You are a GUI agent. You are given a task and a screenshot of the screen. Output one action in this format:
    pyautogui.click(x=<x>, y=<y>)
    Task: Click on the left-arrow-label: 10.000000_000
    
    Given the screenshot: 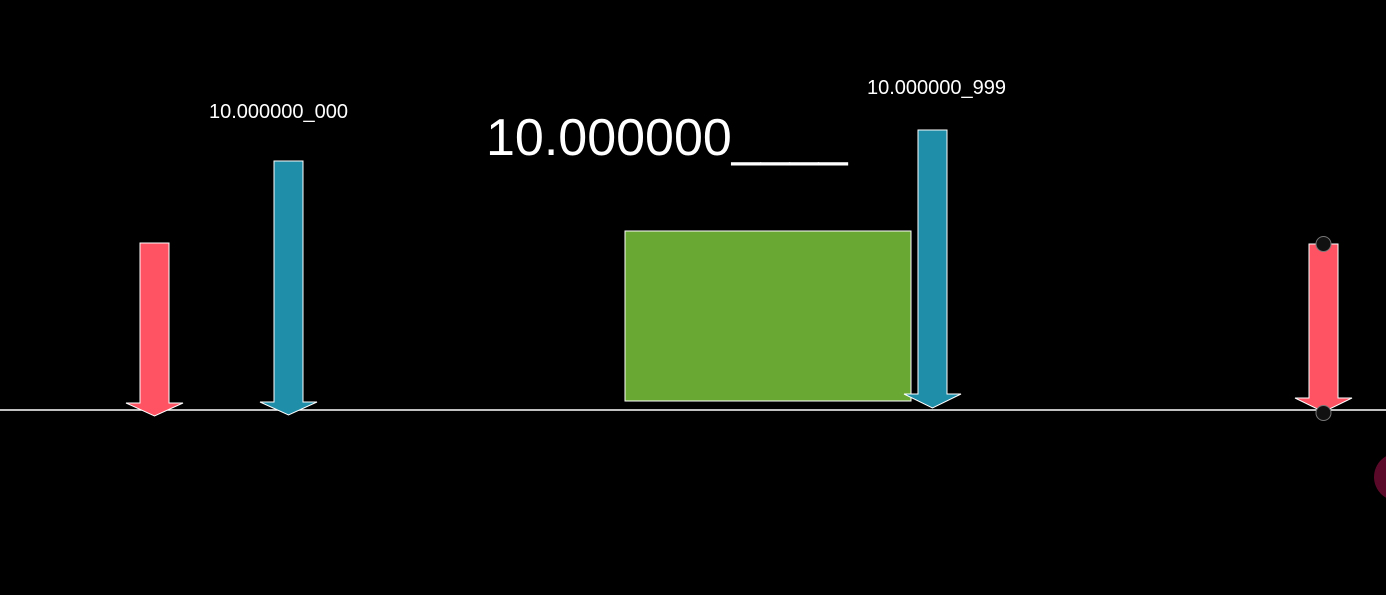 What is the action you would take?
    pyautogui.click(x=279, y=112)
    